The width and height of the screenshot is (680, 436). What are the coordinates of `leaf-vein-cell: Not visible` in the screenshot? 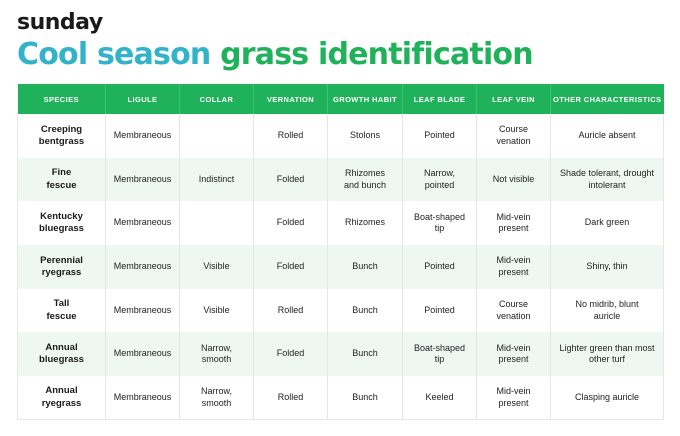 It's located at (513, 179).